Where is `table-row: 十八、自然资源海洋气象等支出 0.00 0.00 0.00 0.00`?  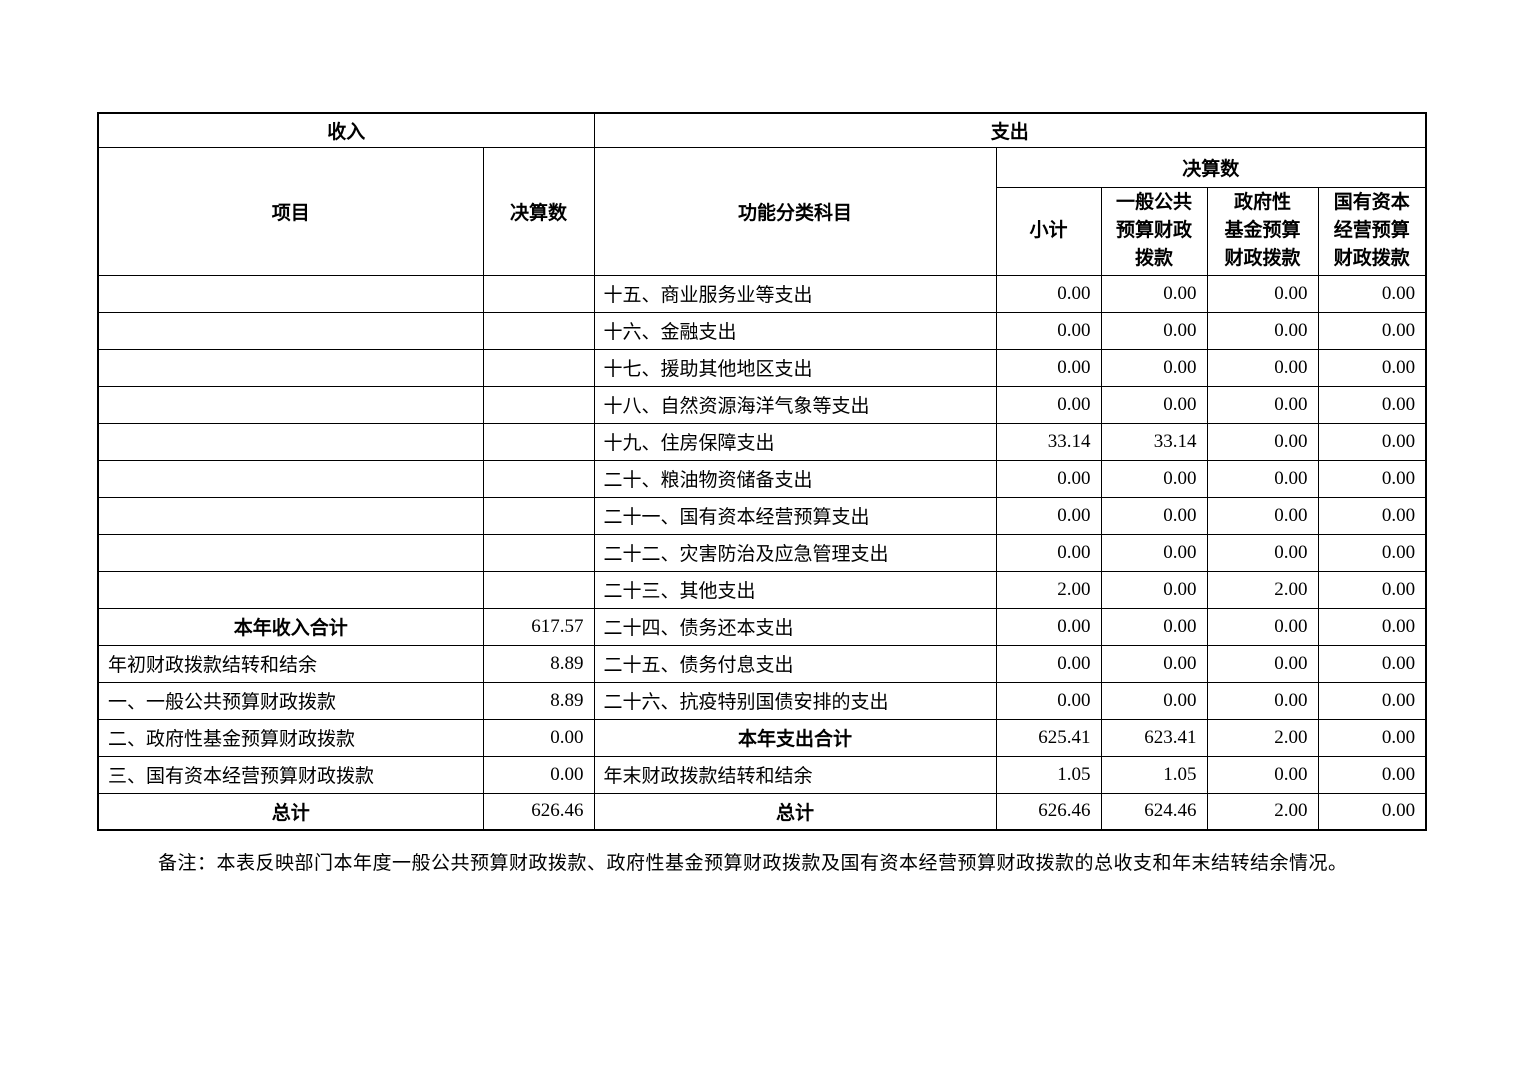
table-row: 十八、自然资源海洋气象等支出 0.00 0.00 0.00 0.00 is located at coordinates (762, 404).